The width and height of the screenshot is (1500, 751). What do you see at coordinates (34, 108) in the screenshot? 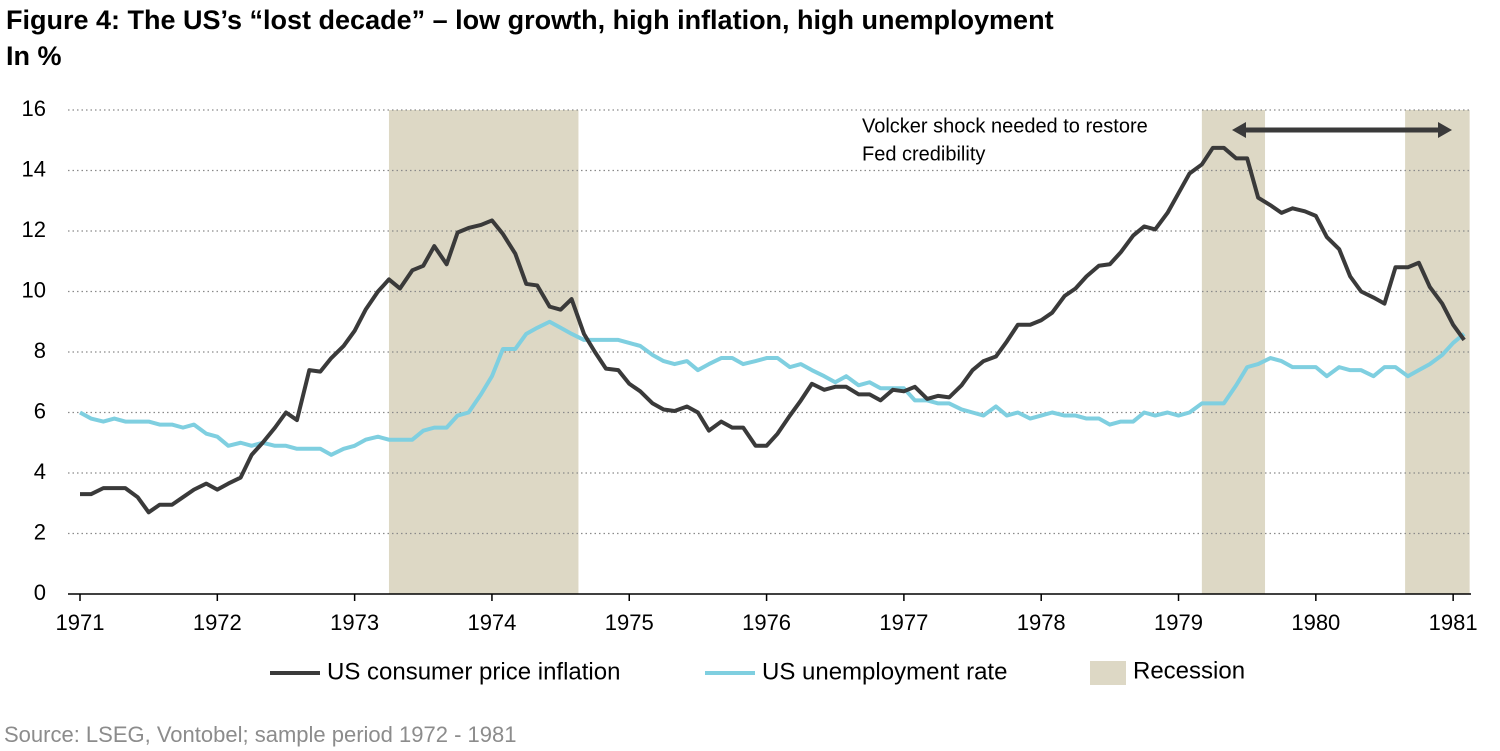
I see `y-tick-label: 16` at bounding box center [34, 108].